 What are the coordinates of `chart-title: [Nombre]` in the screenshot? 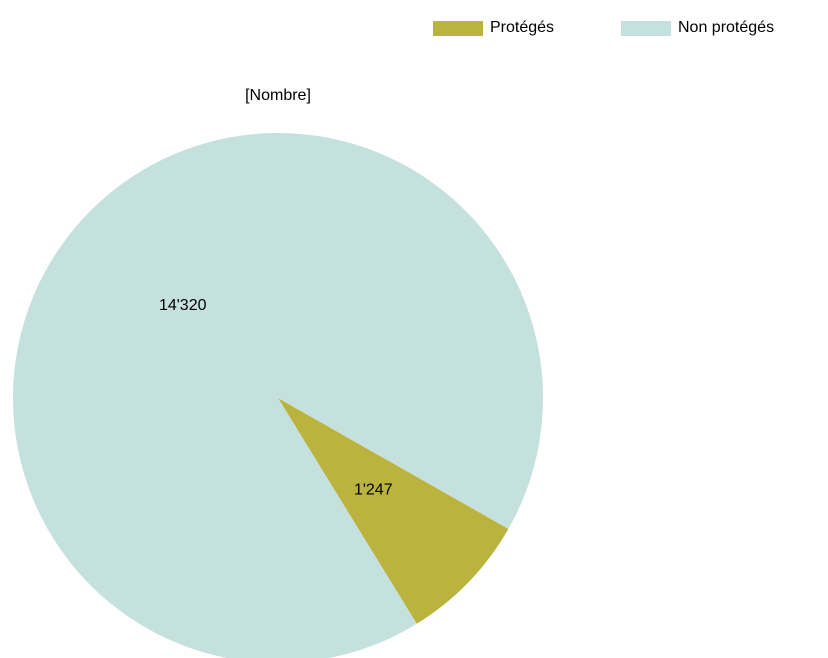 It's located at (278, 95).